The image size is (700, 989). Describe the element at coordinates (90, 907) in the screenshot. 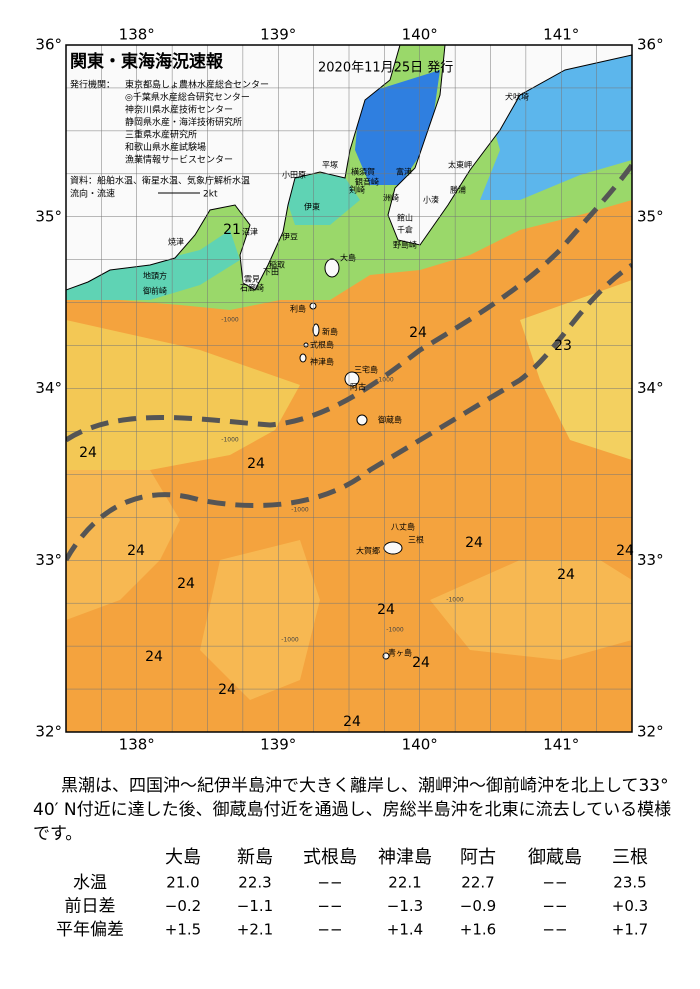

I see `row-label: 前日差` at that location.